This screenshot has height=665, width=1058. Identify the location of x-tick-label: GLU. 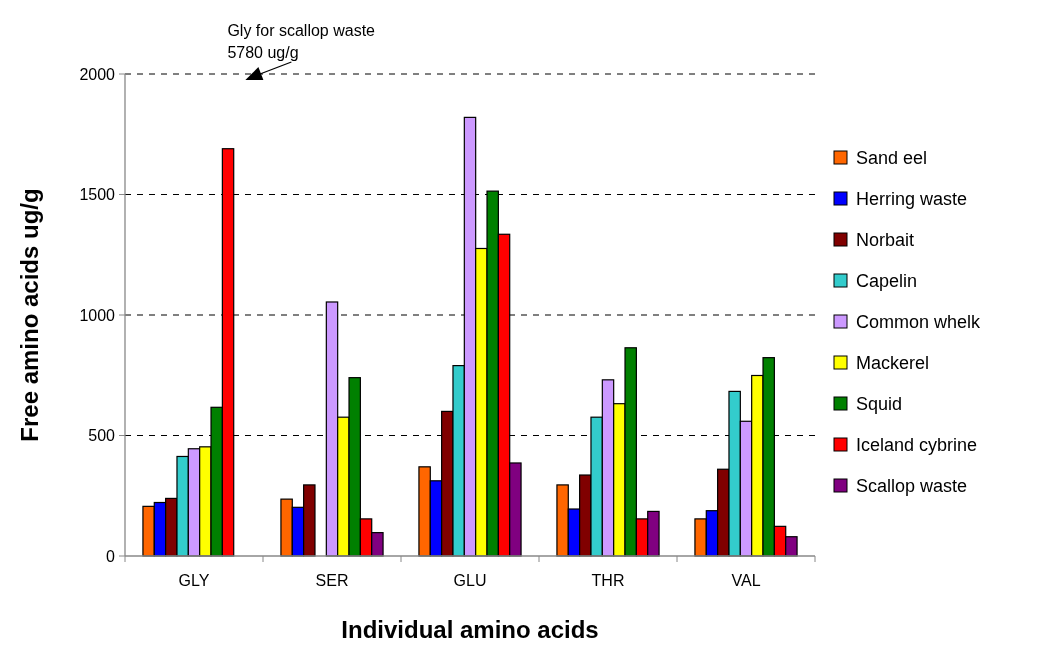
(470, 580).